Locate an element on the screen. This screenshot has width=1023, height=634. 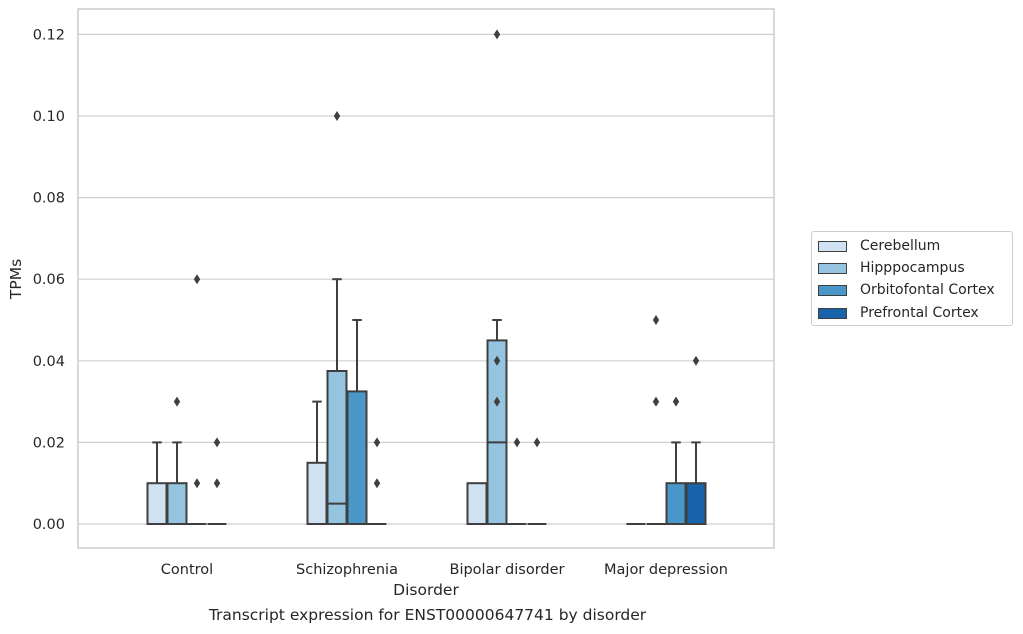
legend-item-prefrontal: Prefrontal Cortex is located at coordinates (898, 313).